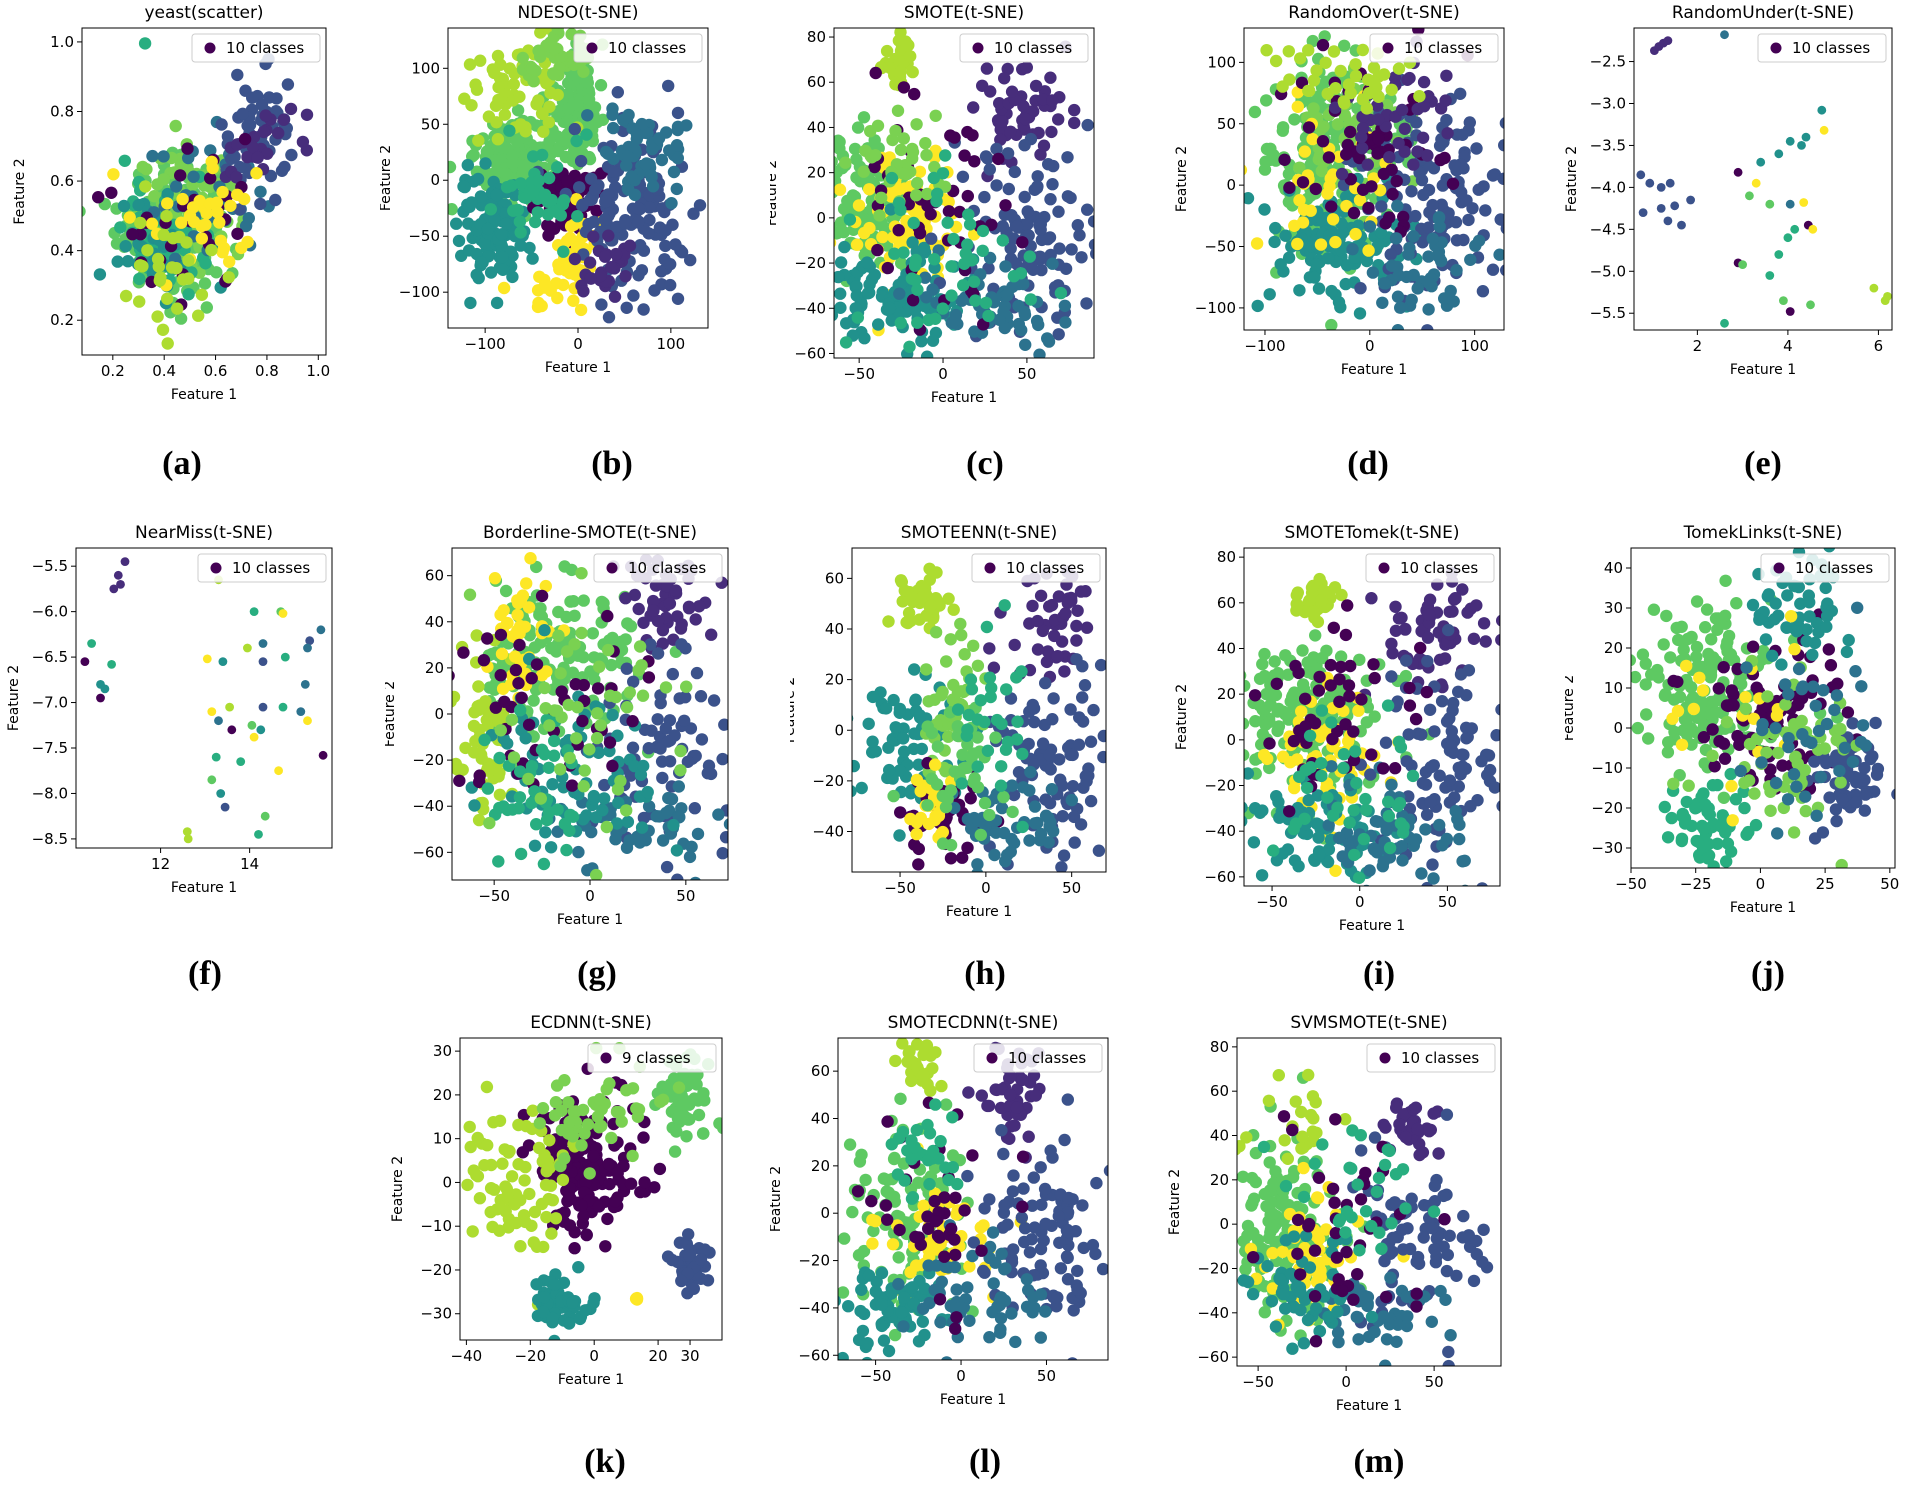 Image resolution: width=1905 pixels, height=1509 pixels. I want to click on scatter-points, so click(1383, 726).